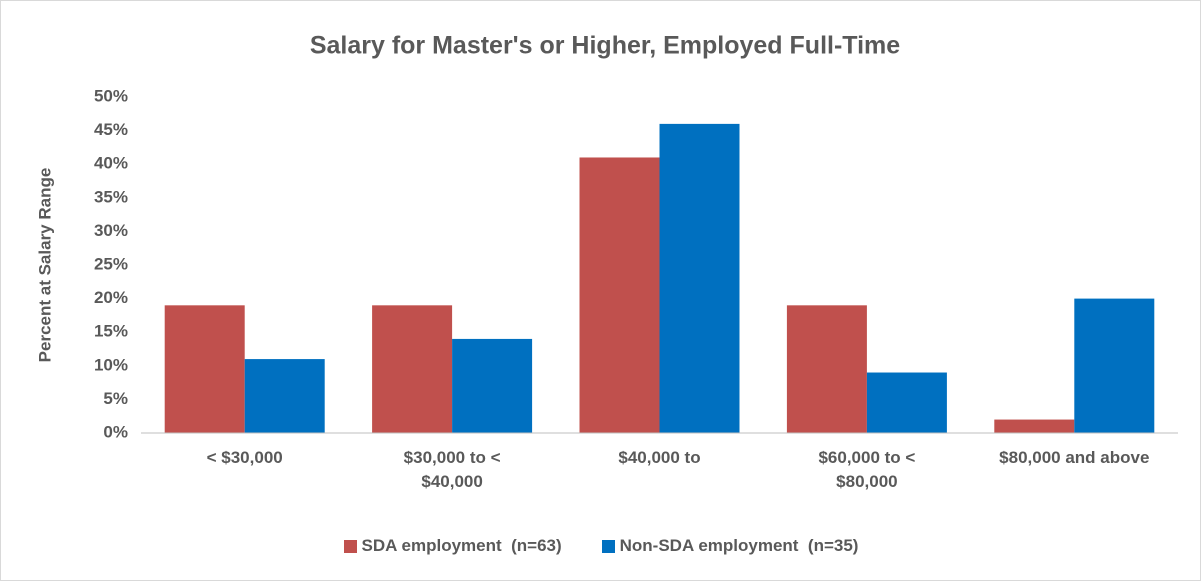 The height and width of the screenshot is (582, 1202). Describe the element at coordinates (111, 297) in the screenshot. I see `y-tick-label: 20%` at that location.